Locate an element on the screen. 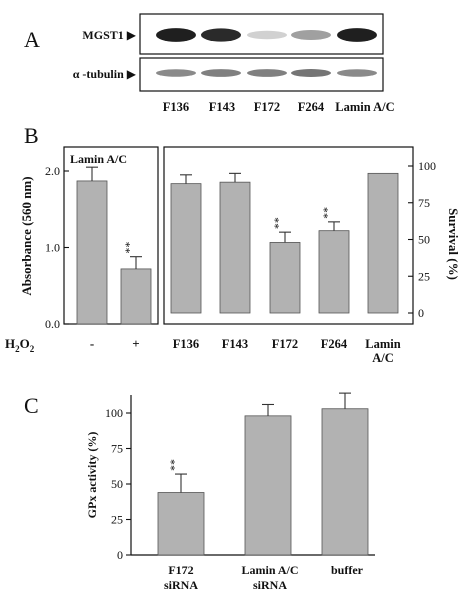  blot-lane-label: F172 is located at coordinates (267, 107).